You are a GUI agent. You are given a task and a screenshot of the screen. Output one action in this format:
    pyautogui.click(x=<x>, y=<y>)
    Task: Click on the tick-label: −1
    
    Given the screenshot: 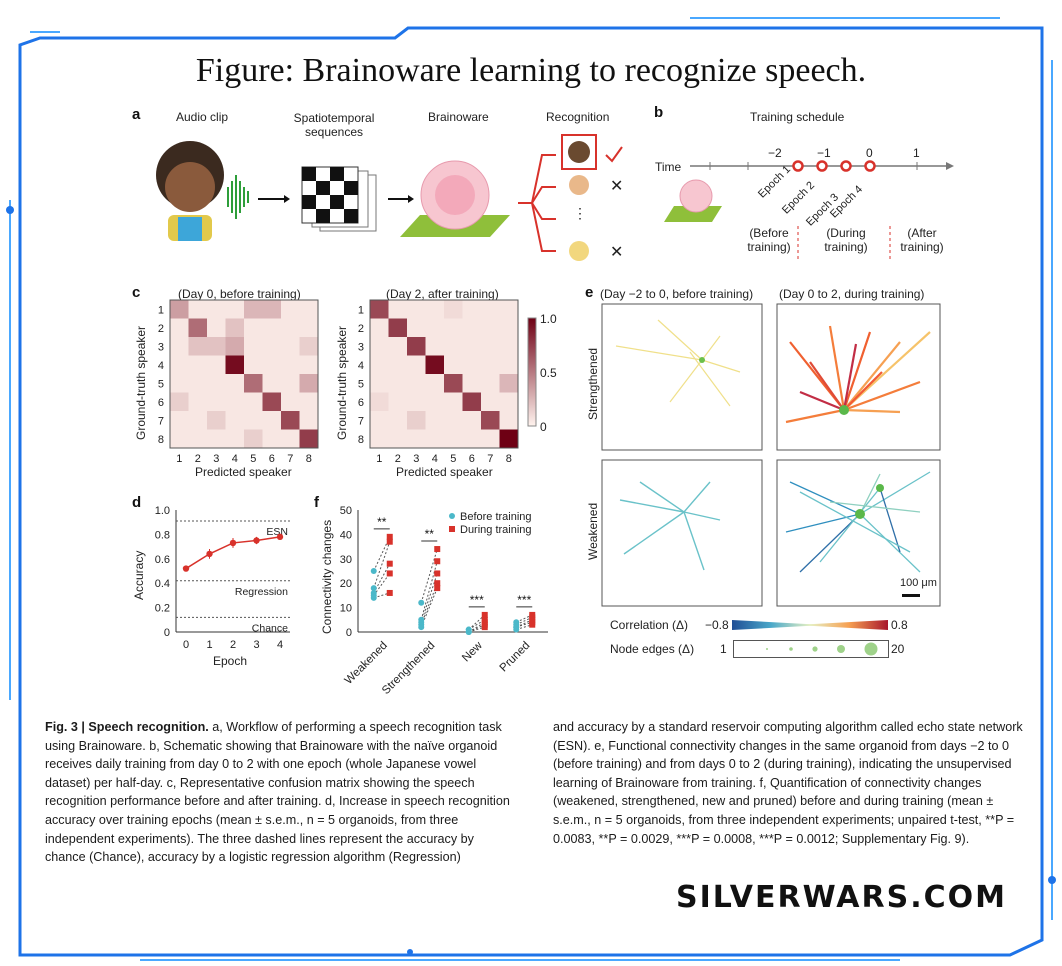 What is the action you would take?
    pyautogui.click(x=824, y=153)
    